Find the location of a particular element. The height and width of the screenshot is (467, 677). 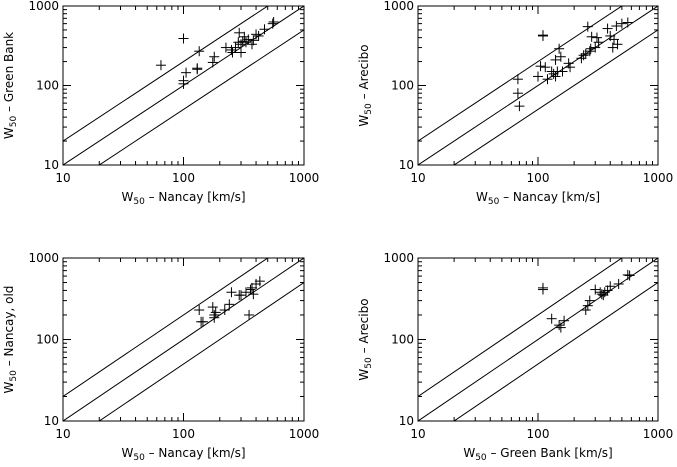

x-label-rest: – Green Bank [km/s] is located at coordinates (550, 453).